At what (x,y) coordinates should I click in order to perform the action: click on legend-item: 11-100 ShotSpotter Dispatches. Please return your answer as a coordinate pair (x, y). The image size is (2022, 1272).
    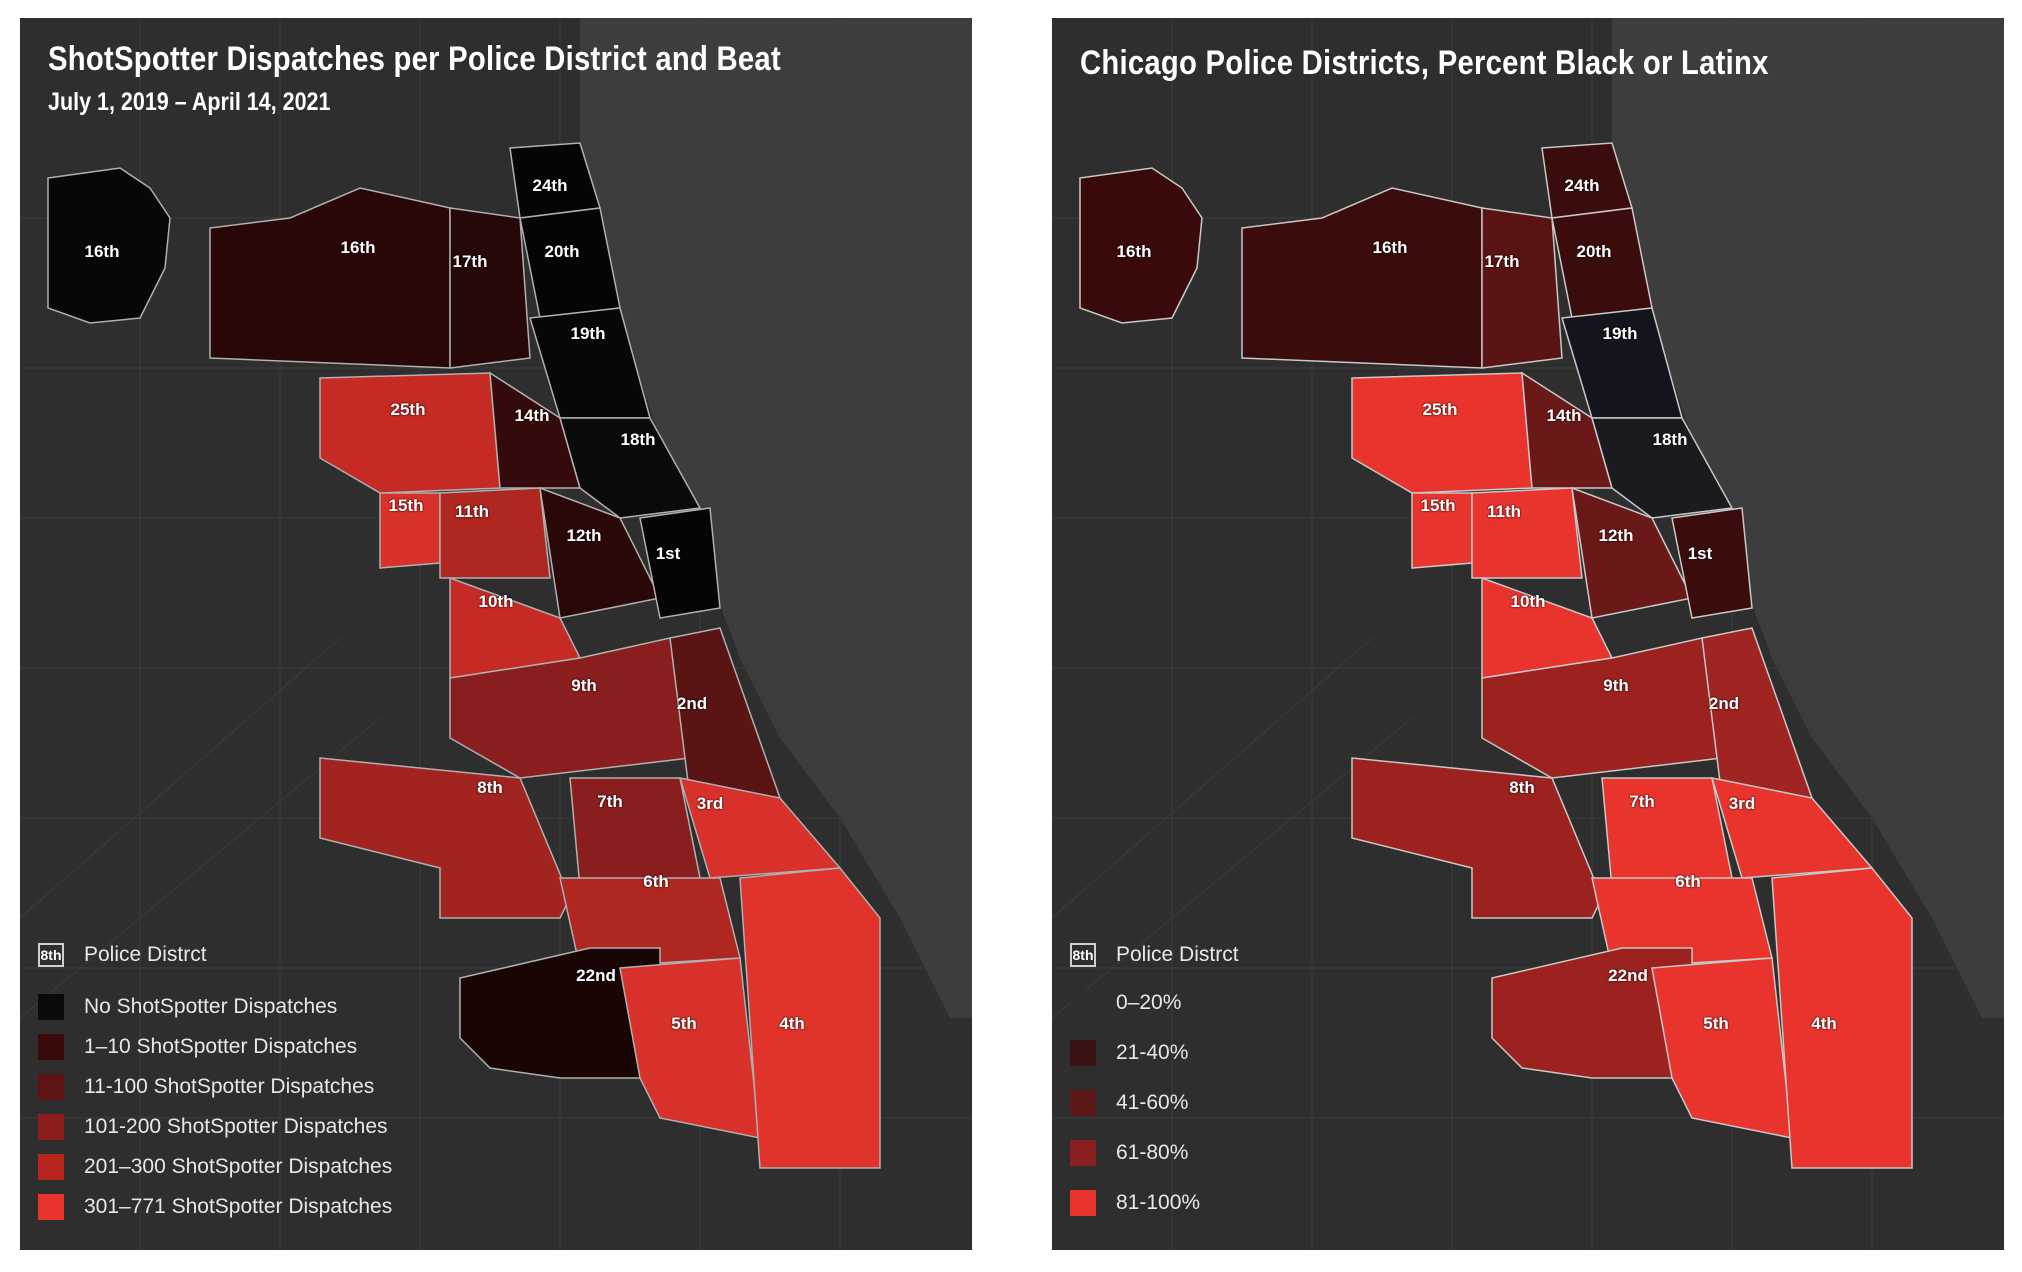
    Looking at the image, I should click on (206, 1087).